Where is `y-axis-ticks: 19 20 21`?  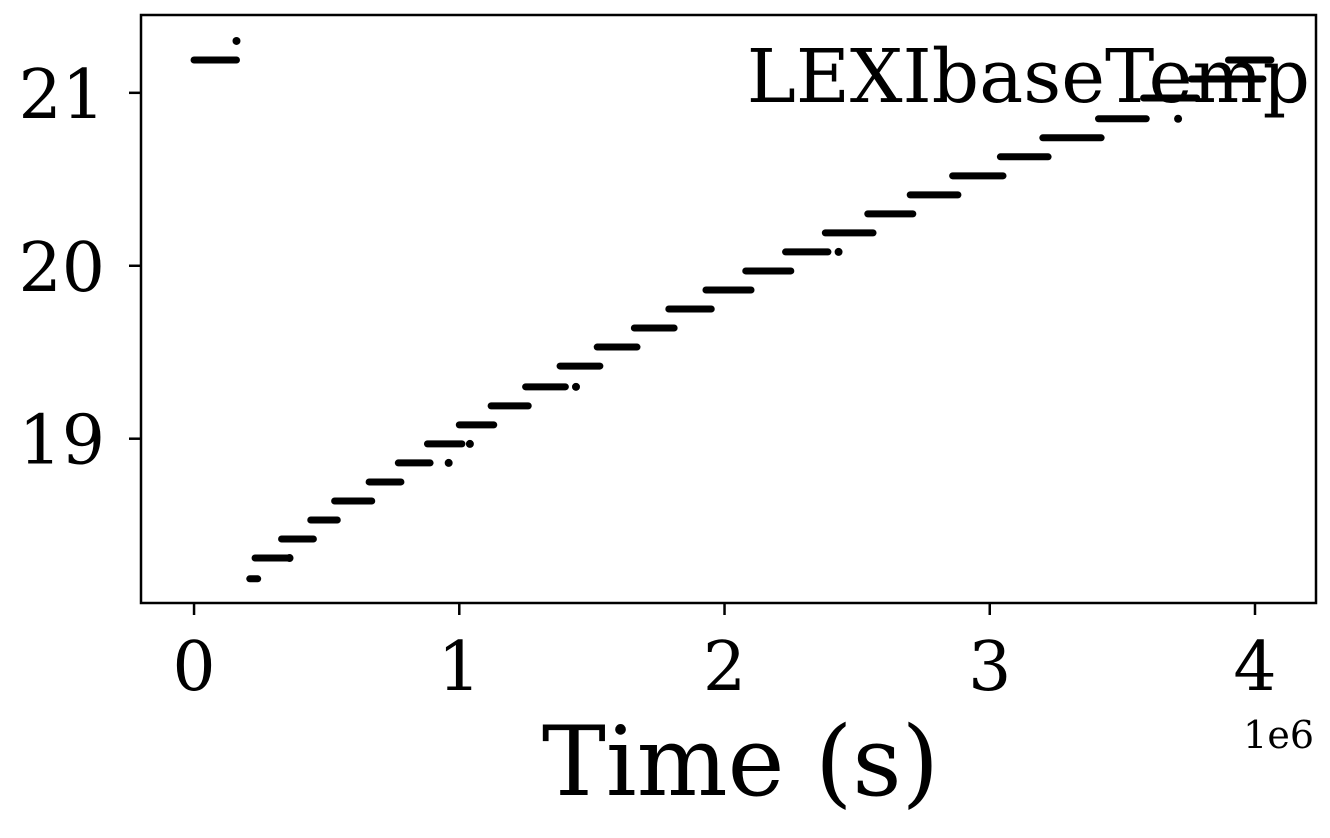 y-axis-ticks: 19 20 21 is located at coordinates (79, 268).